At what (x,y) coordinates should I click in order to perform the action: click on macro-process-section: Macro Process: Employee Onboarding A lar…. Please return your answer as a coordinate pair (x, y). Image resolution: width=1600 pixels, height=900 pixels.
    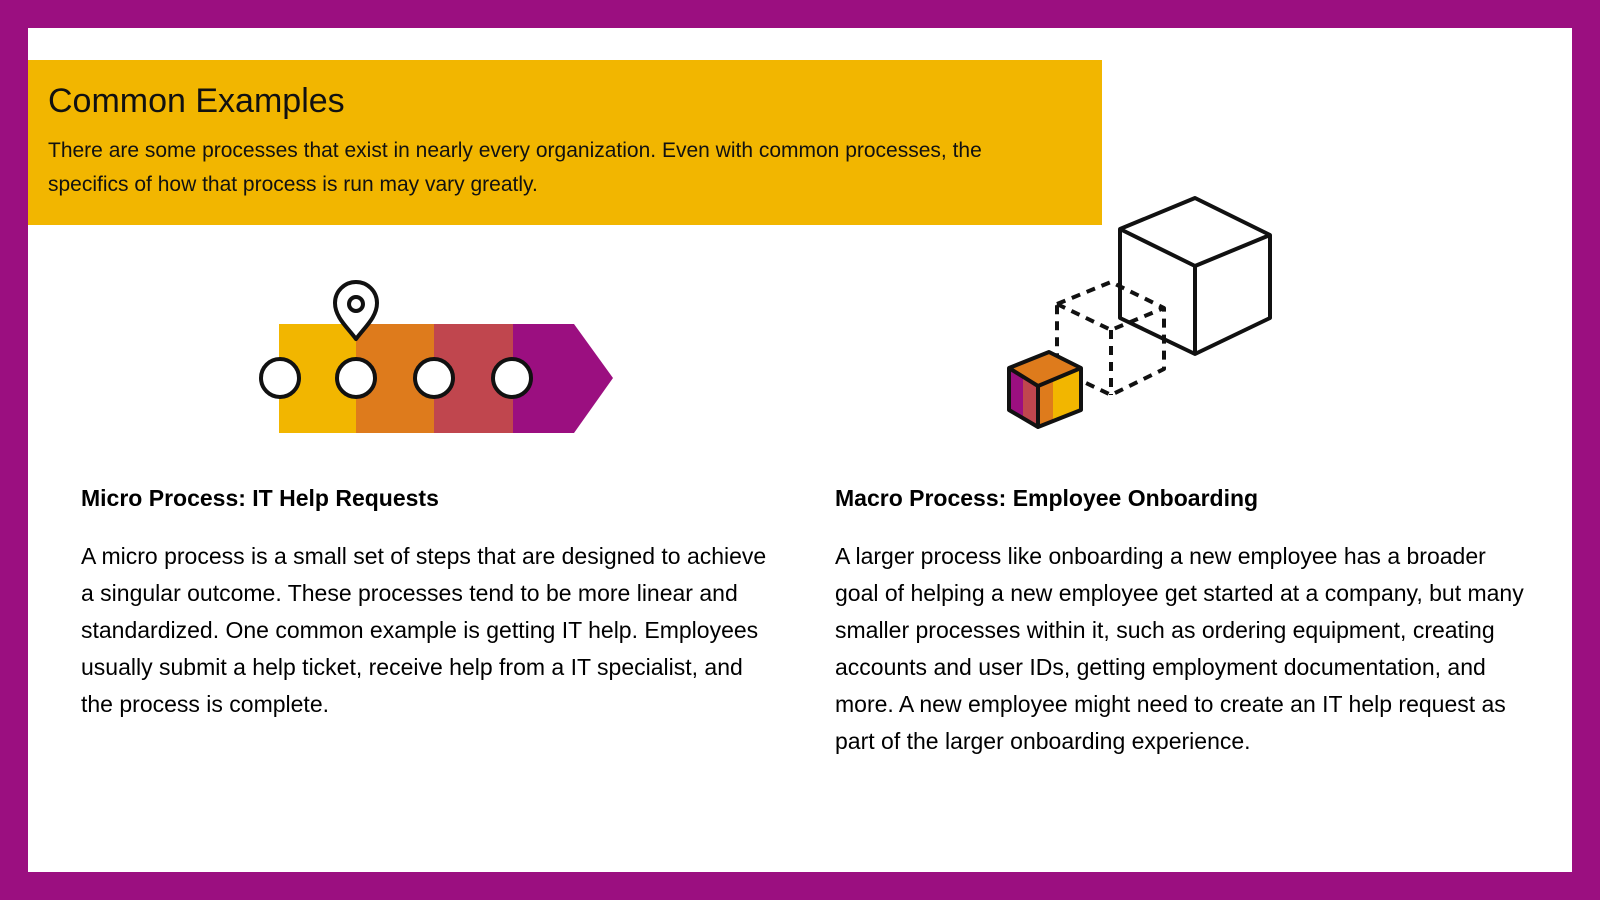
    Looking at the image, I should click on (1185, 621).